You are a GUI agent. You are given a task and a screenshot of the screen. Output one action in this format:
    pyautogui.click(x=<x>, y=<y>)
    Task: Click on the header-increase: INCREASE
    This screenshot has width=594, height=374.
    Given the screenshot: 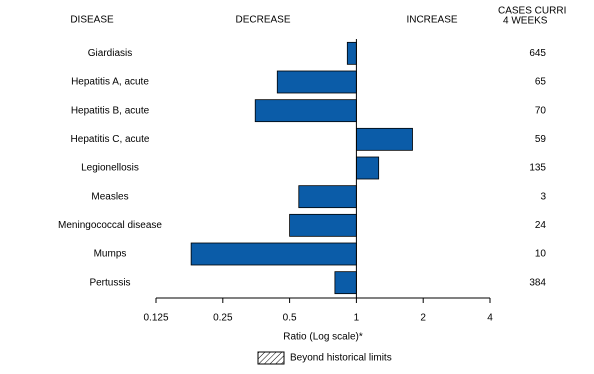 What is the action you would take?
    pyautogui.click(x=431, y=20)
    